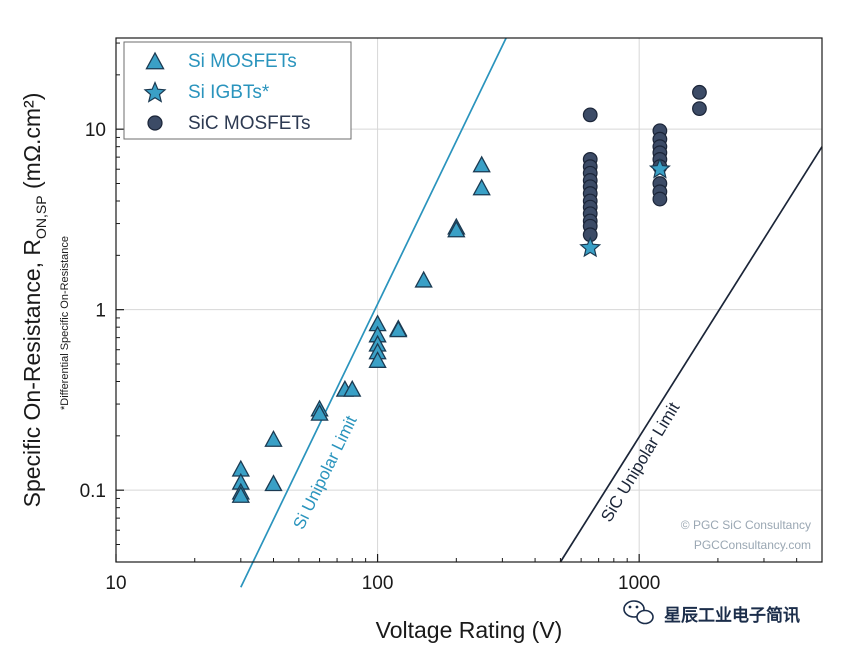  What do you see at coordinates (249, 123) in the screenshot?
I see `legend-label-sic-mosfets: SiC MOSFETs` at bounding box center [249, 123].